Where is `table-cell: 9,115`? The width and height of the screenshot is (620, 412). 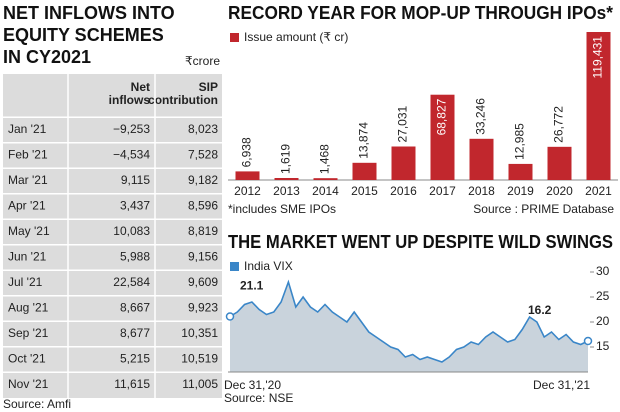
table-cell: 9,115 is located at coordinates (135, 180).